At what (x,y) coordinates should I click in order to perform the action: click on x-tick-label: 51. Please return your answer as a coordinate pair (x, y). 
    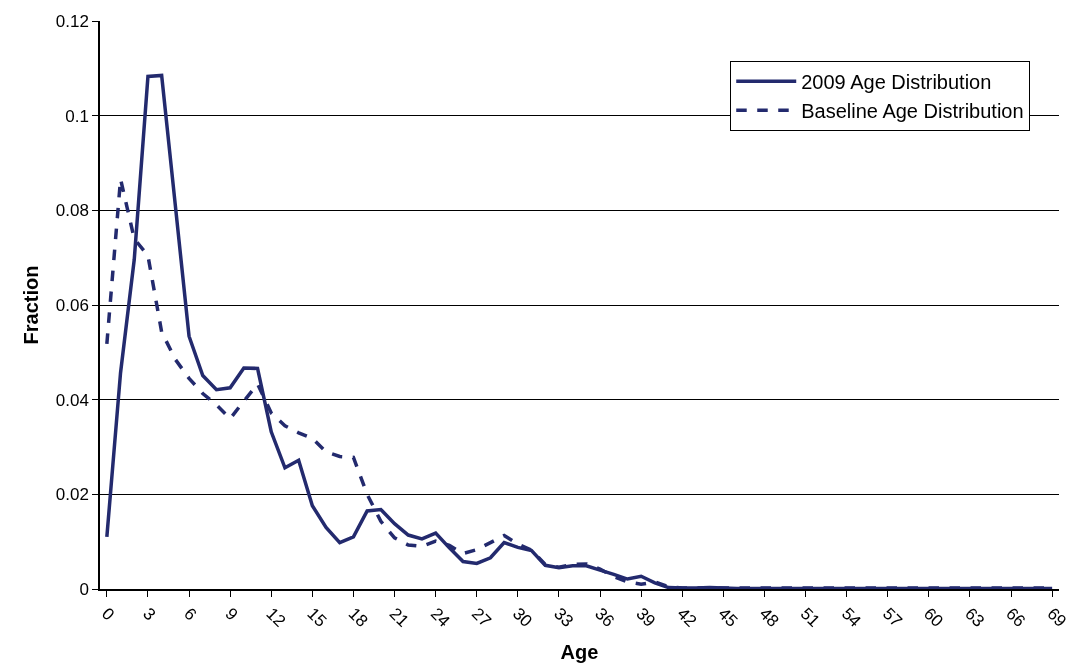
    Looking at the image, I should click on (810, 617).